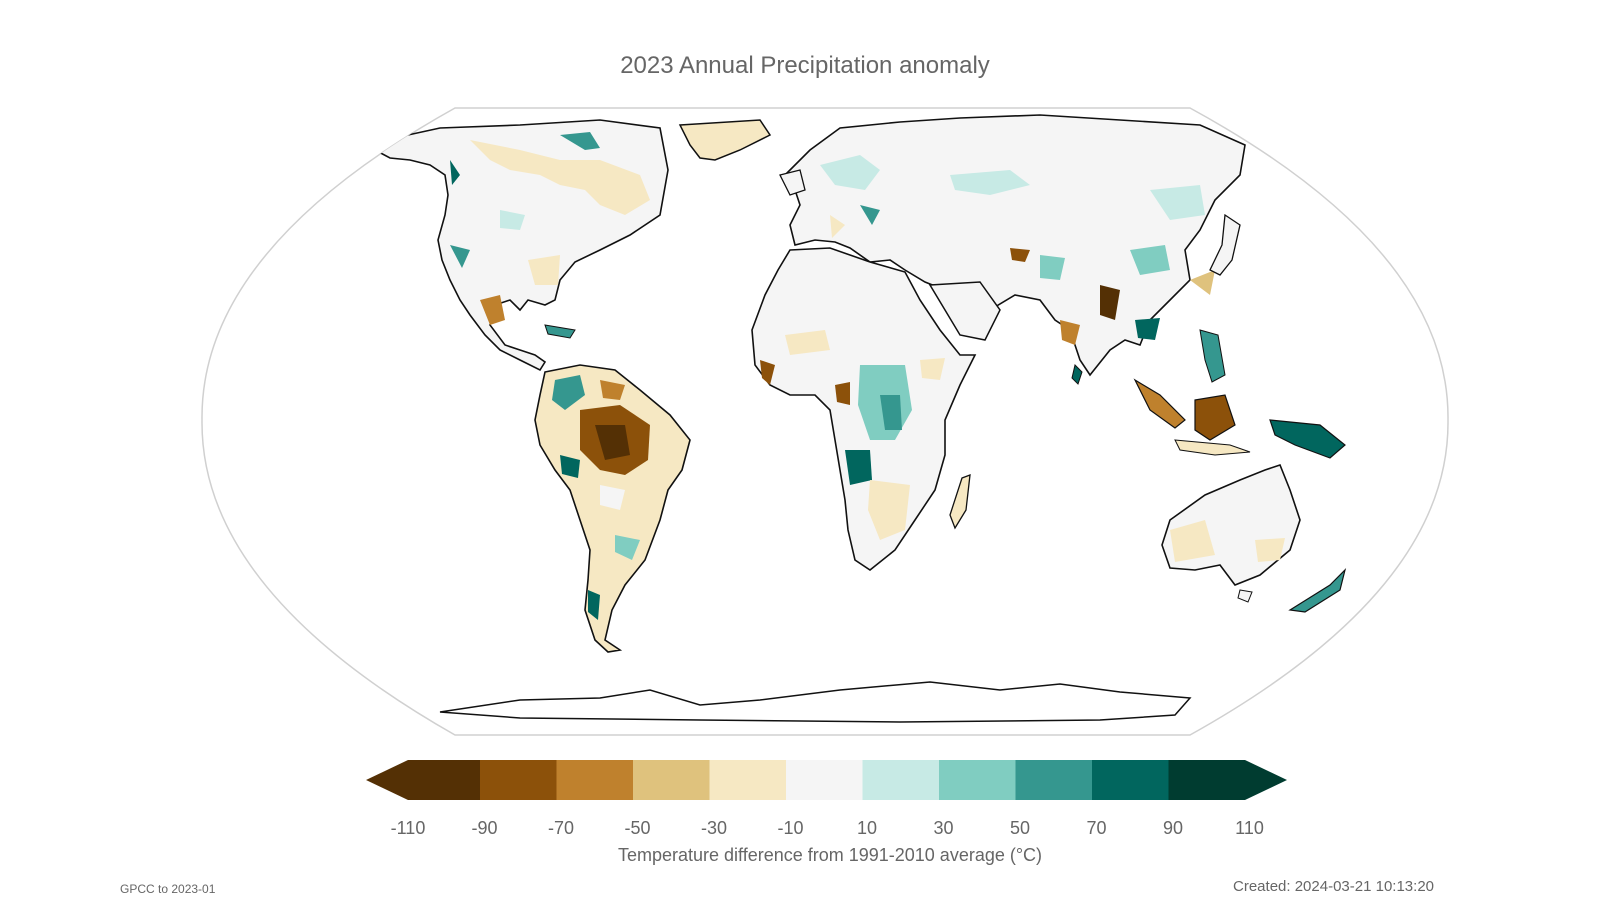  Describe the element at coordinates (1173, 828) in the screenshot. I see `colorbar-tick-label: 90` at that location.